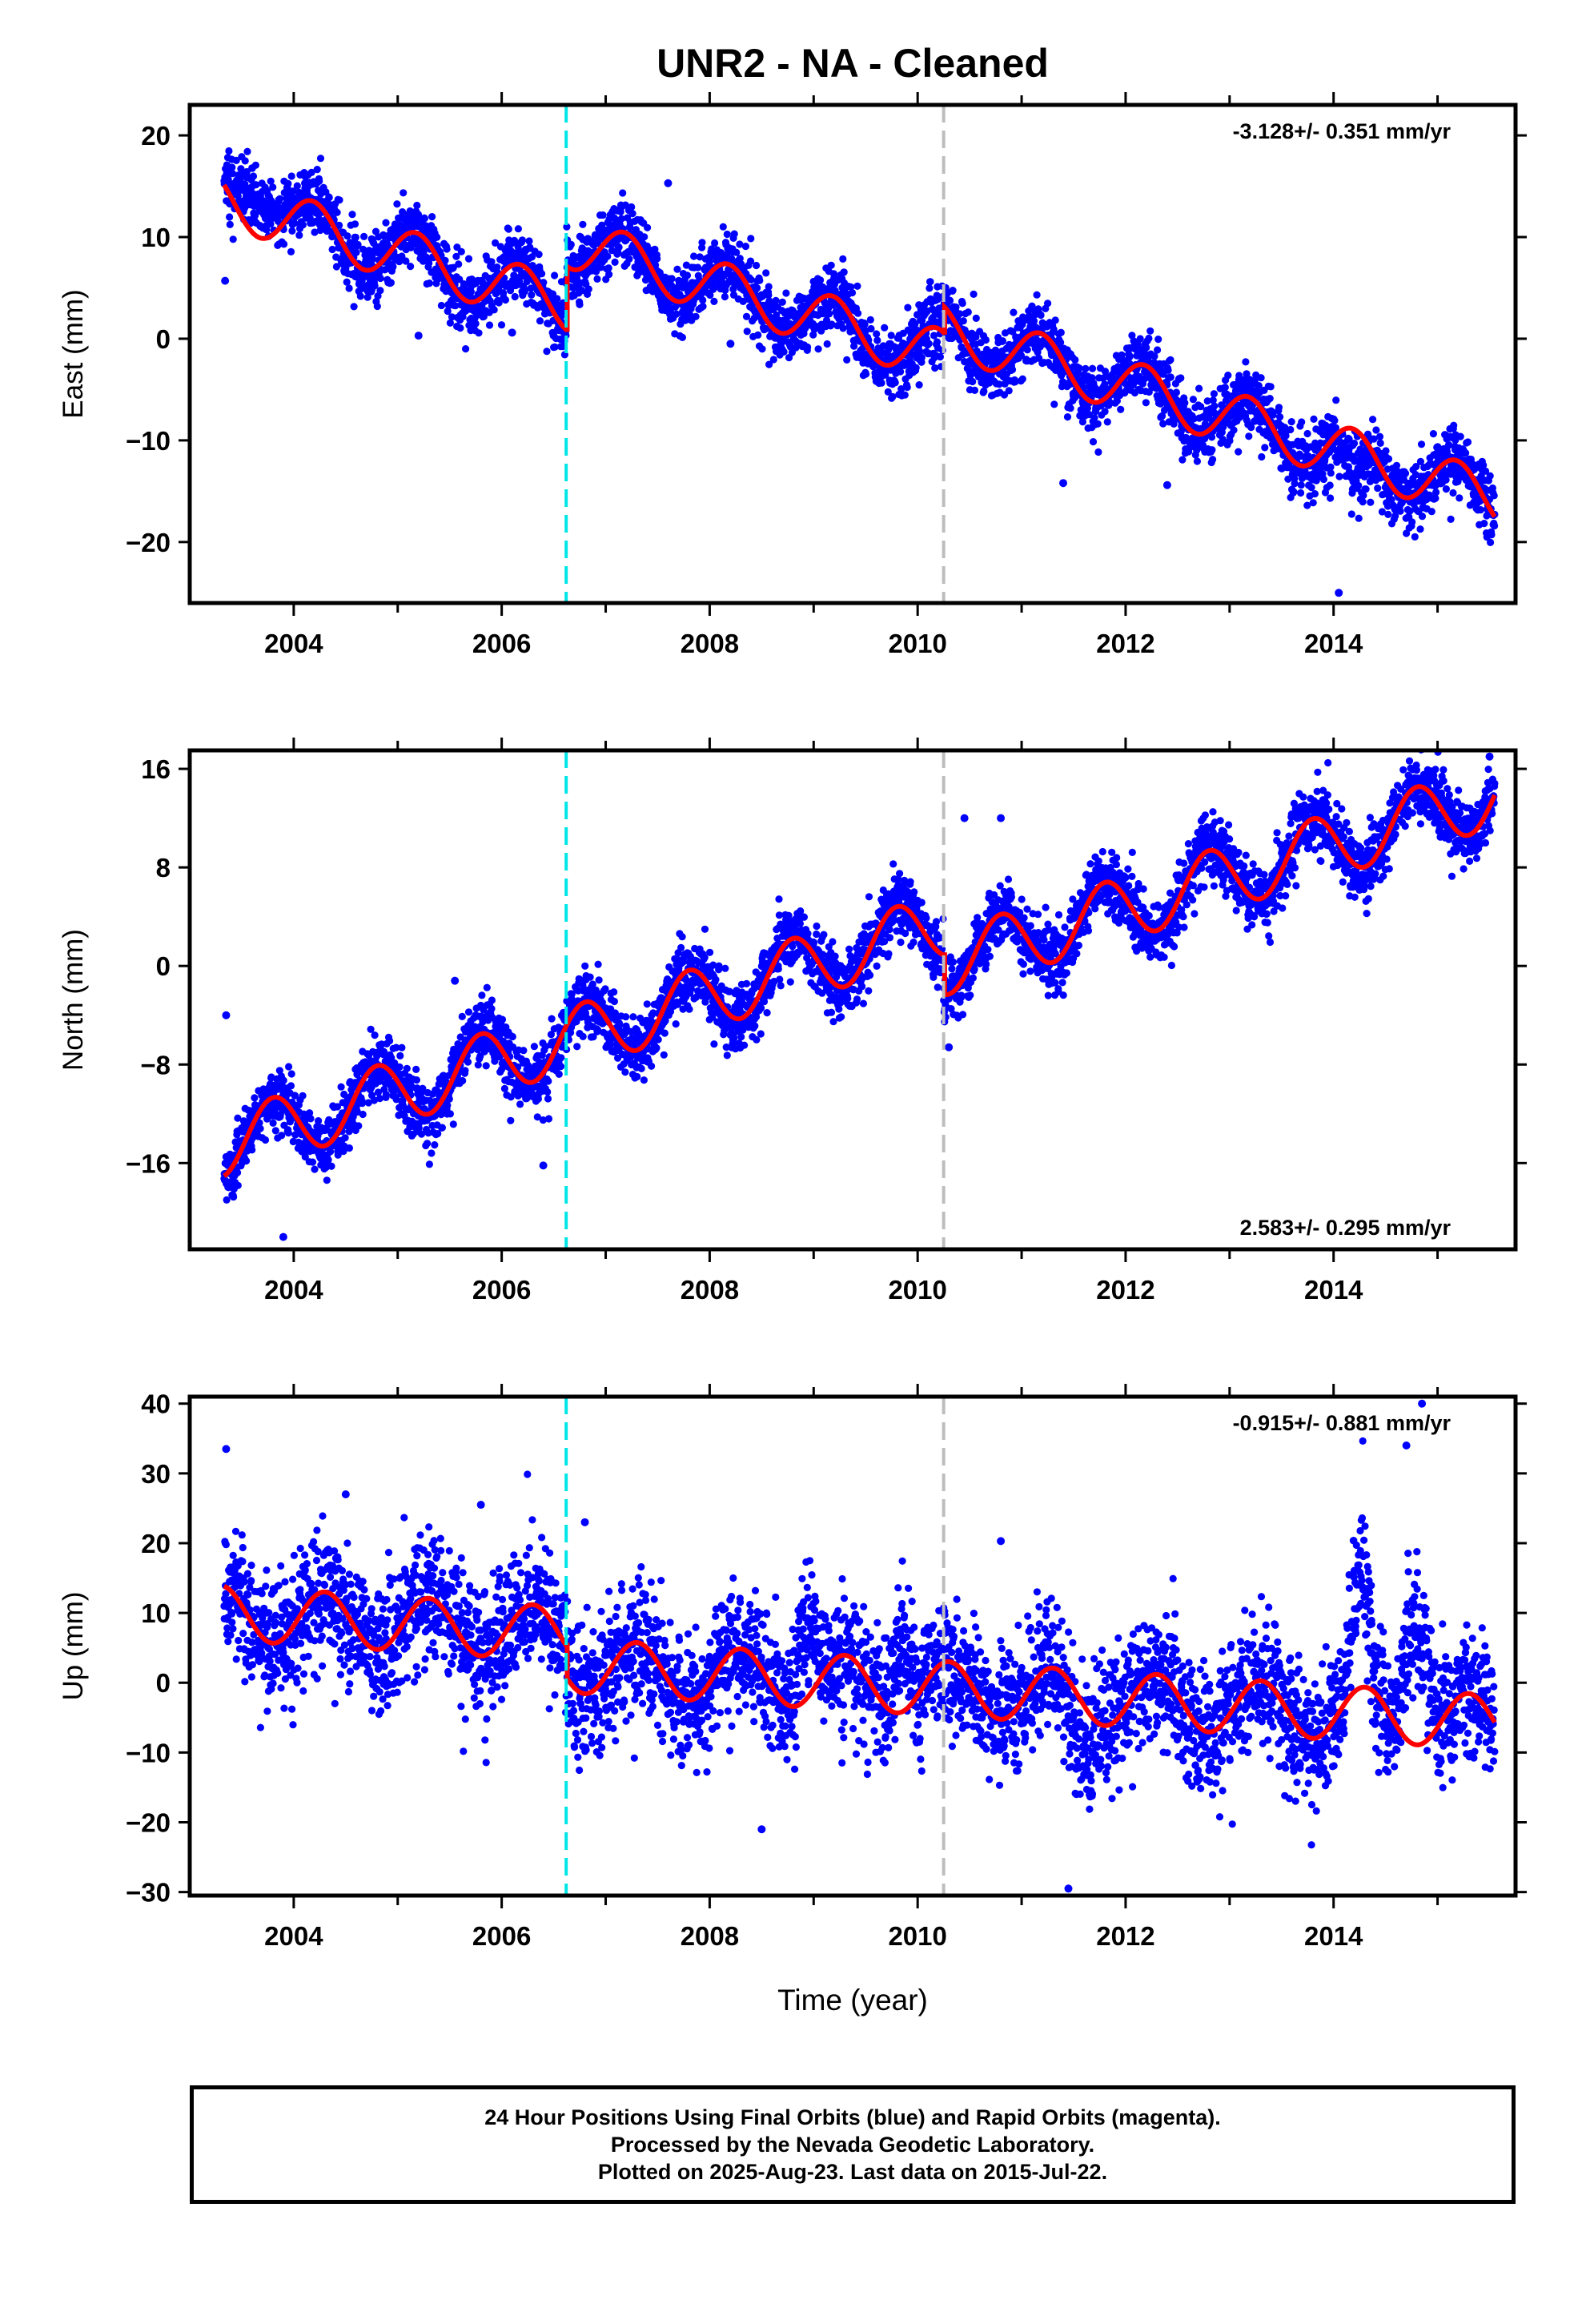  I want to click on east-y-tick-label: −20, so click(148, 542).